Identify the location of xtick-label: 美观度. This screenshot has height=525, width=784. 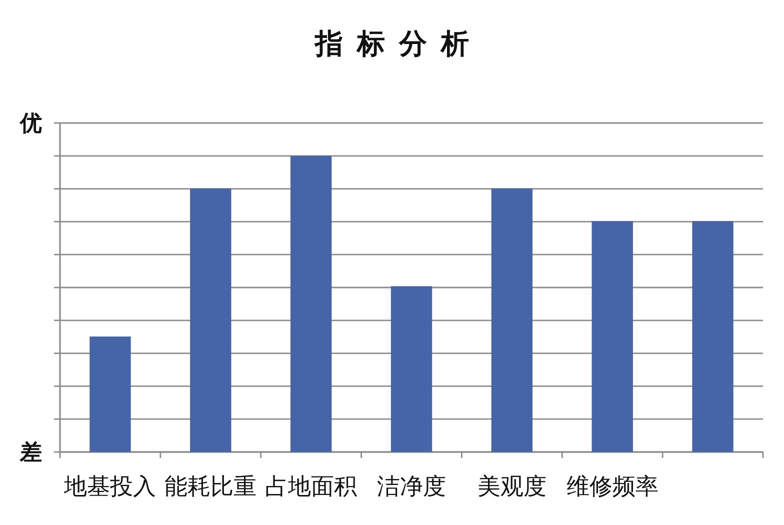
(511, 486).